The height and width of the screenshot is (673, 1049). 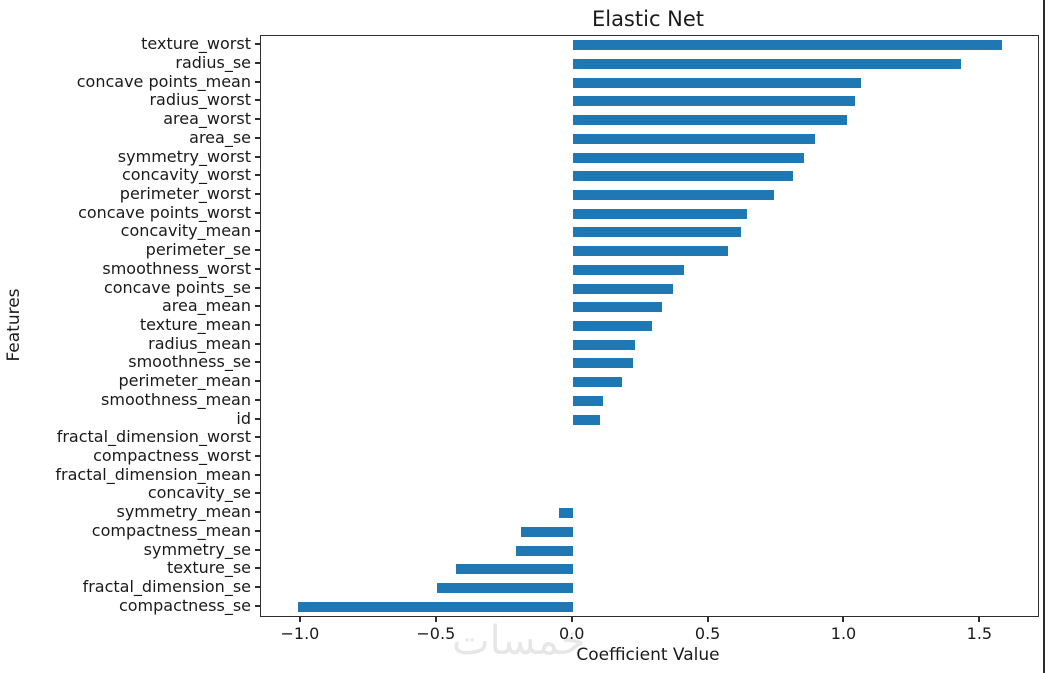 What do you see at coordinates (673, 195) in the screenshot?
I see `bar-perimeter-worst` at bounding box center [673, 195].